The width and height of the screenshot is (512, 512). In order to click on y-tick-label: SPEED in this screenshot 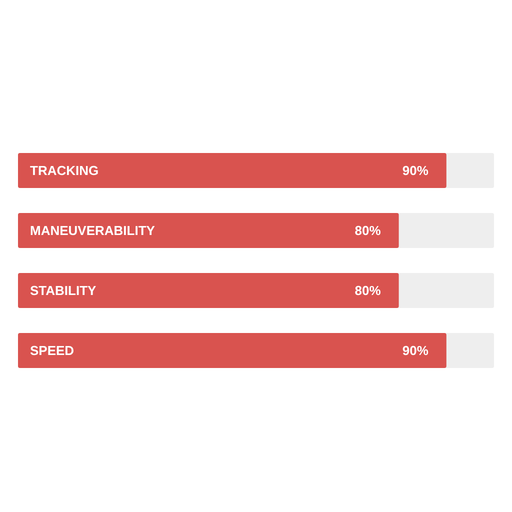, I will do `click(52, 350)`.